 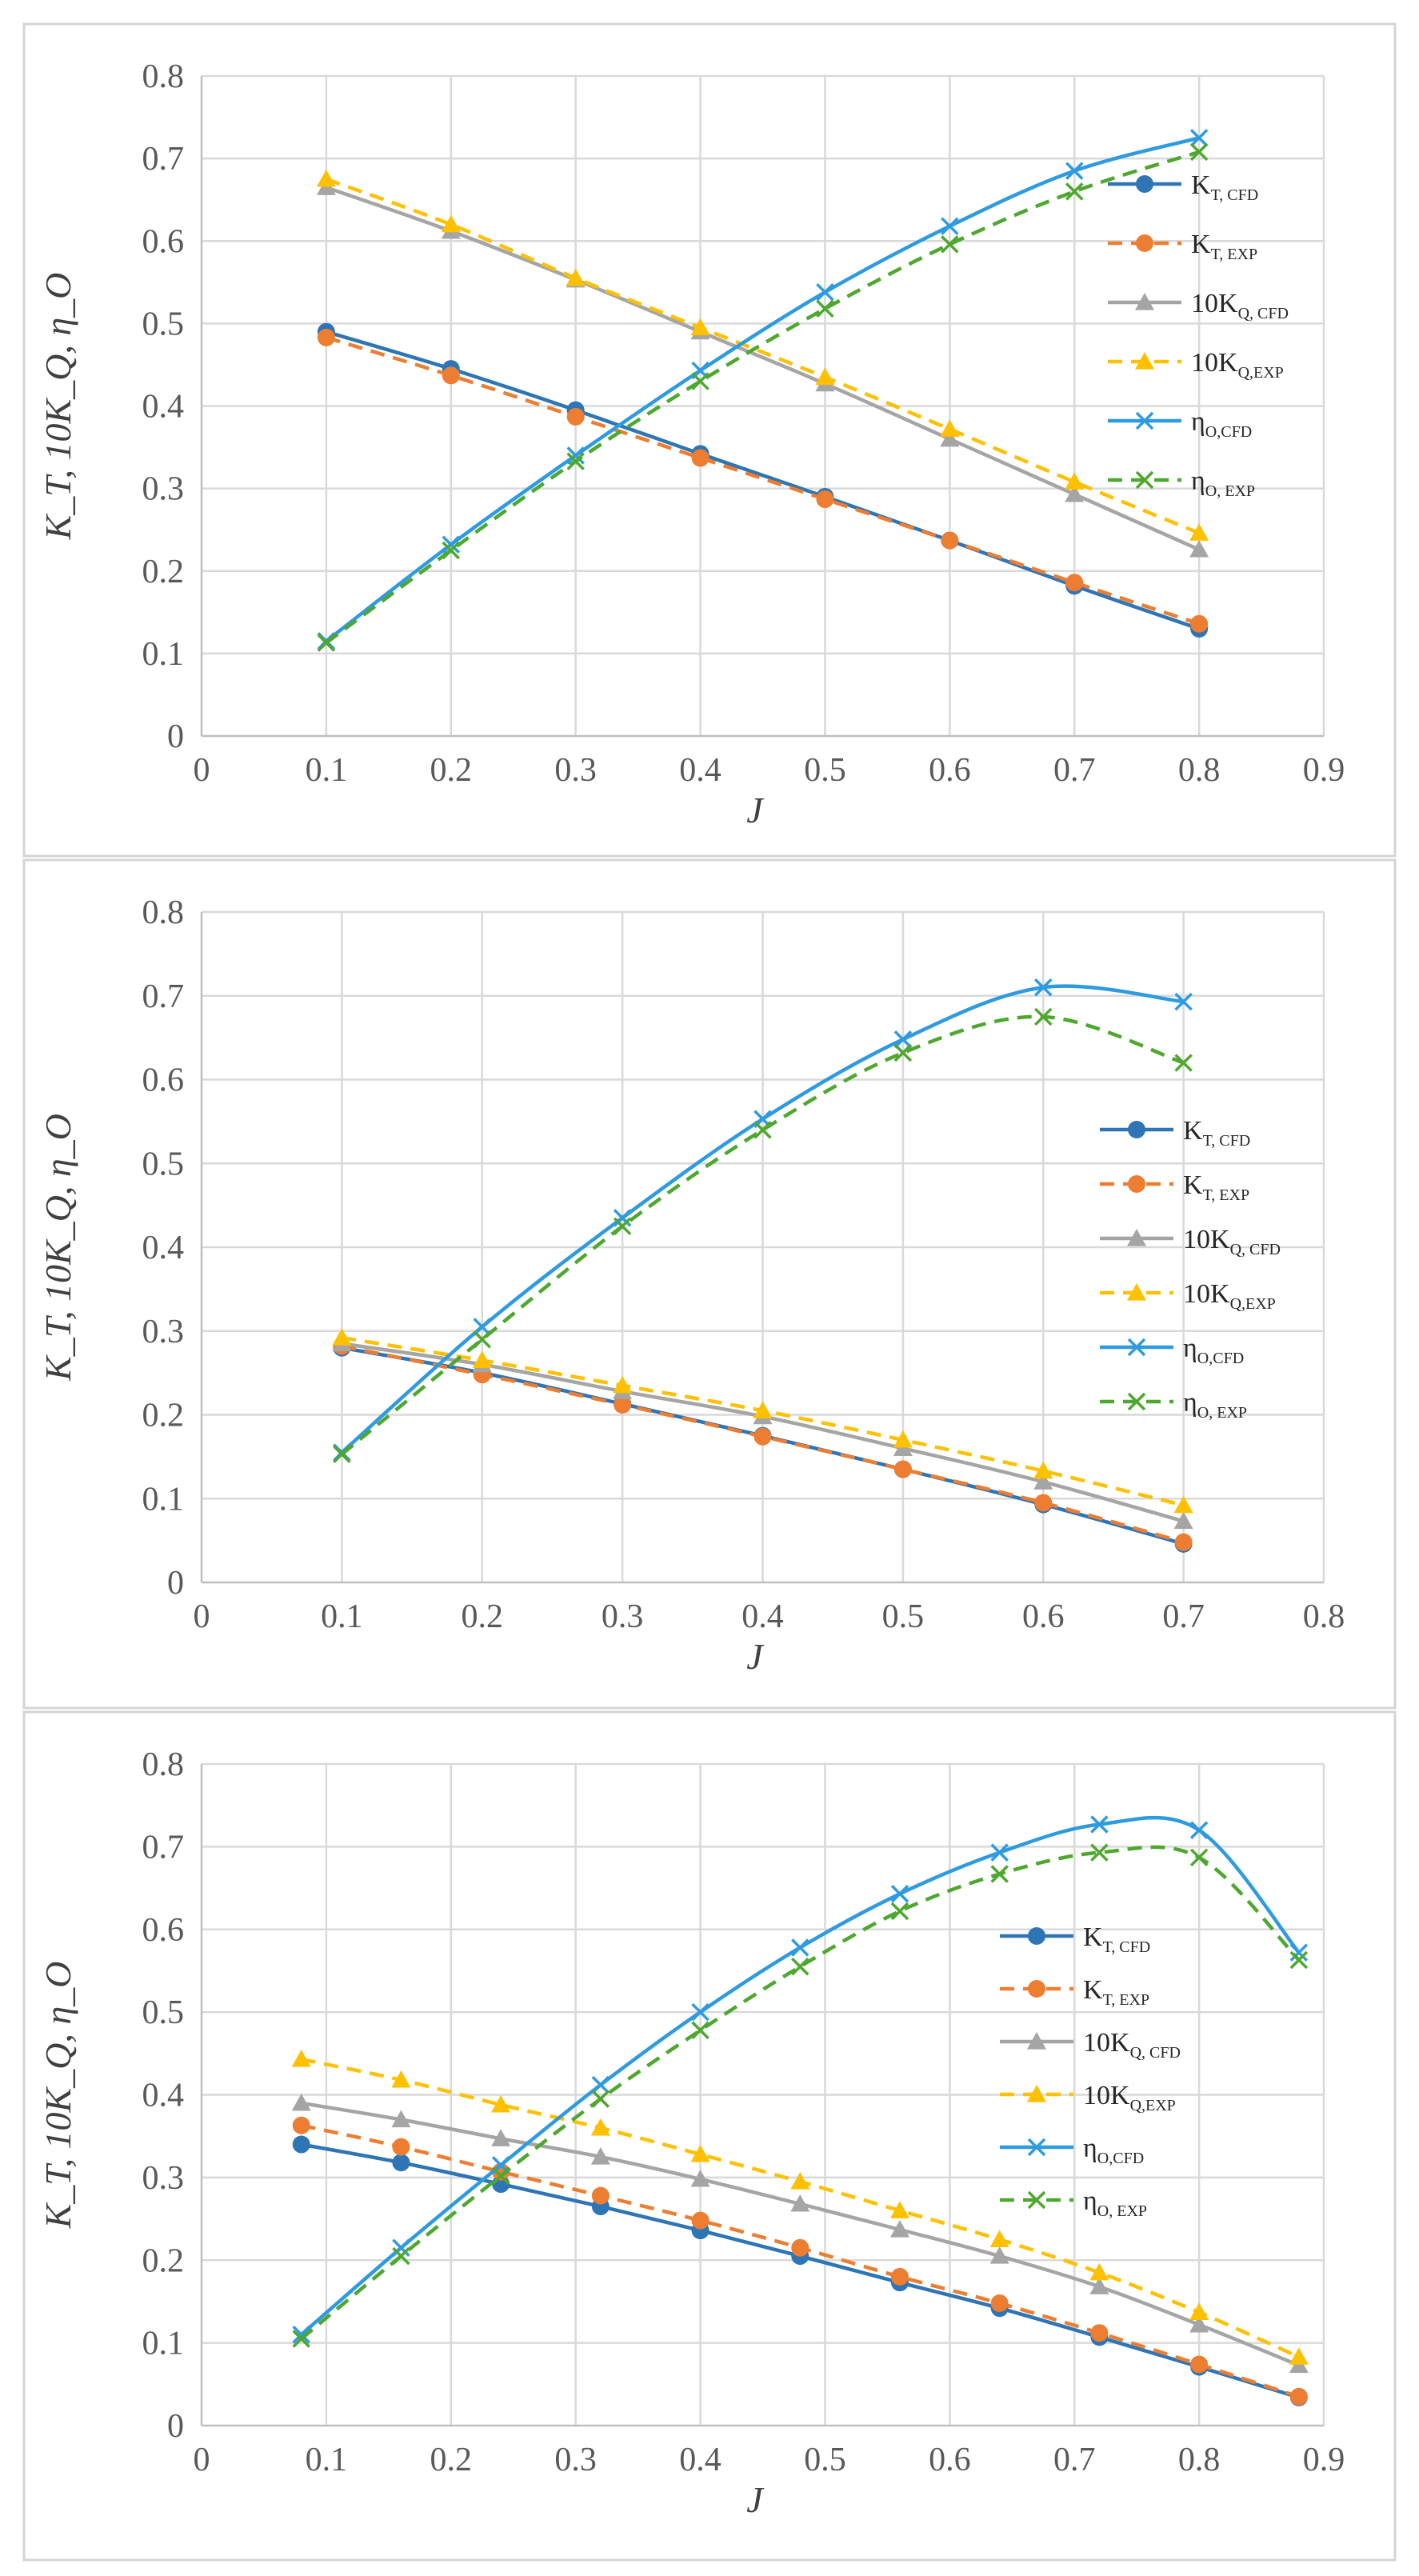 What do you see at coordinates (623, 1616) in the screenshot?
I see `x-tick-label: 0.3` at bounding box center [623, 1616].